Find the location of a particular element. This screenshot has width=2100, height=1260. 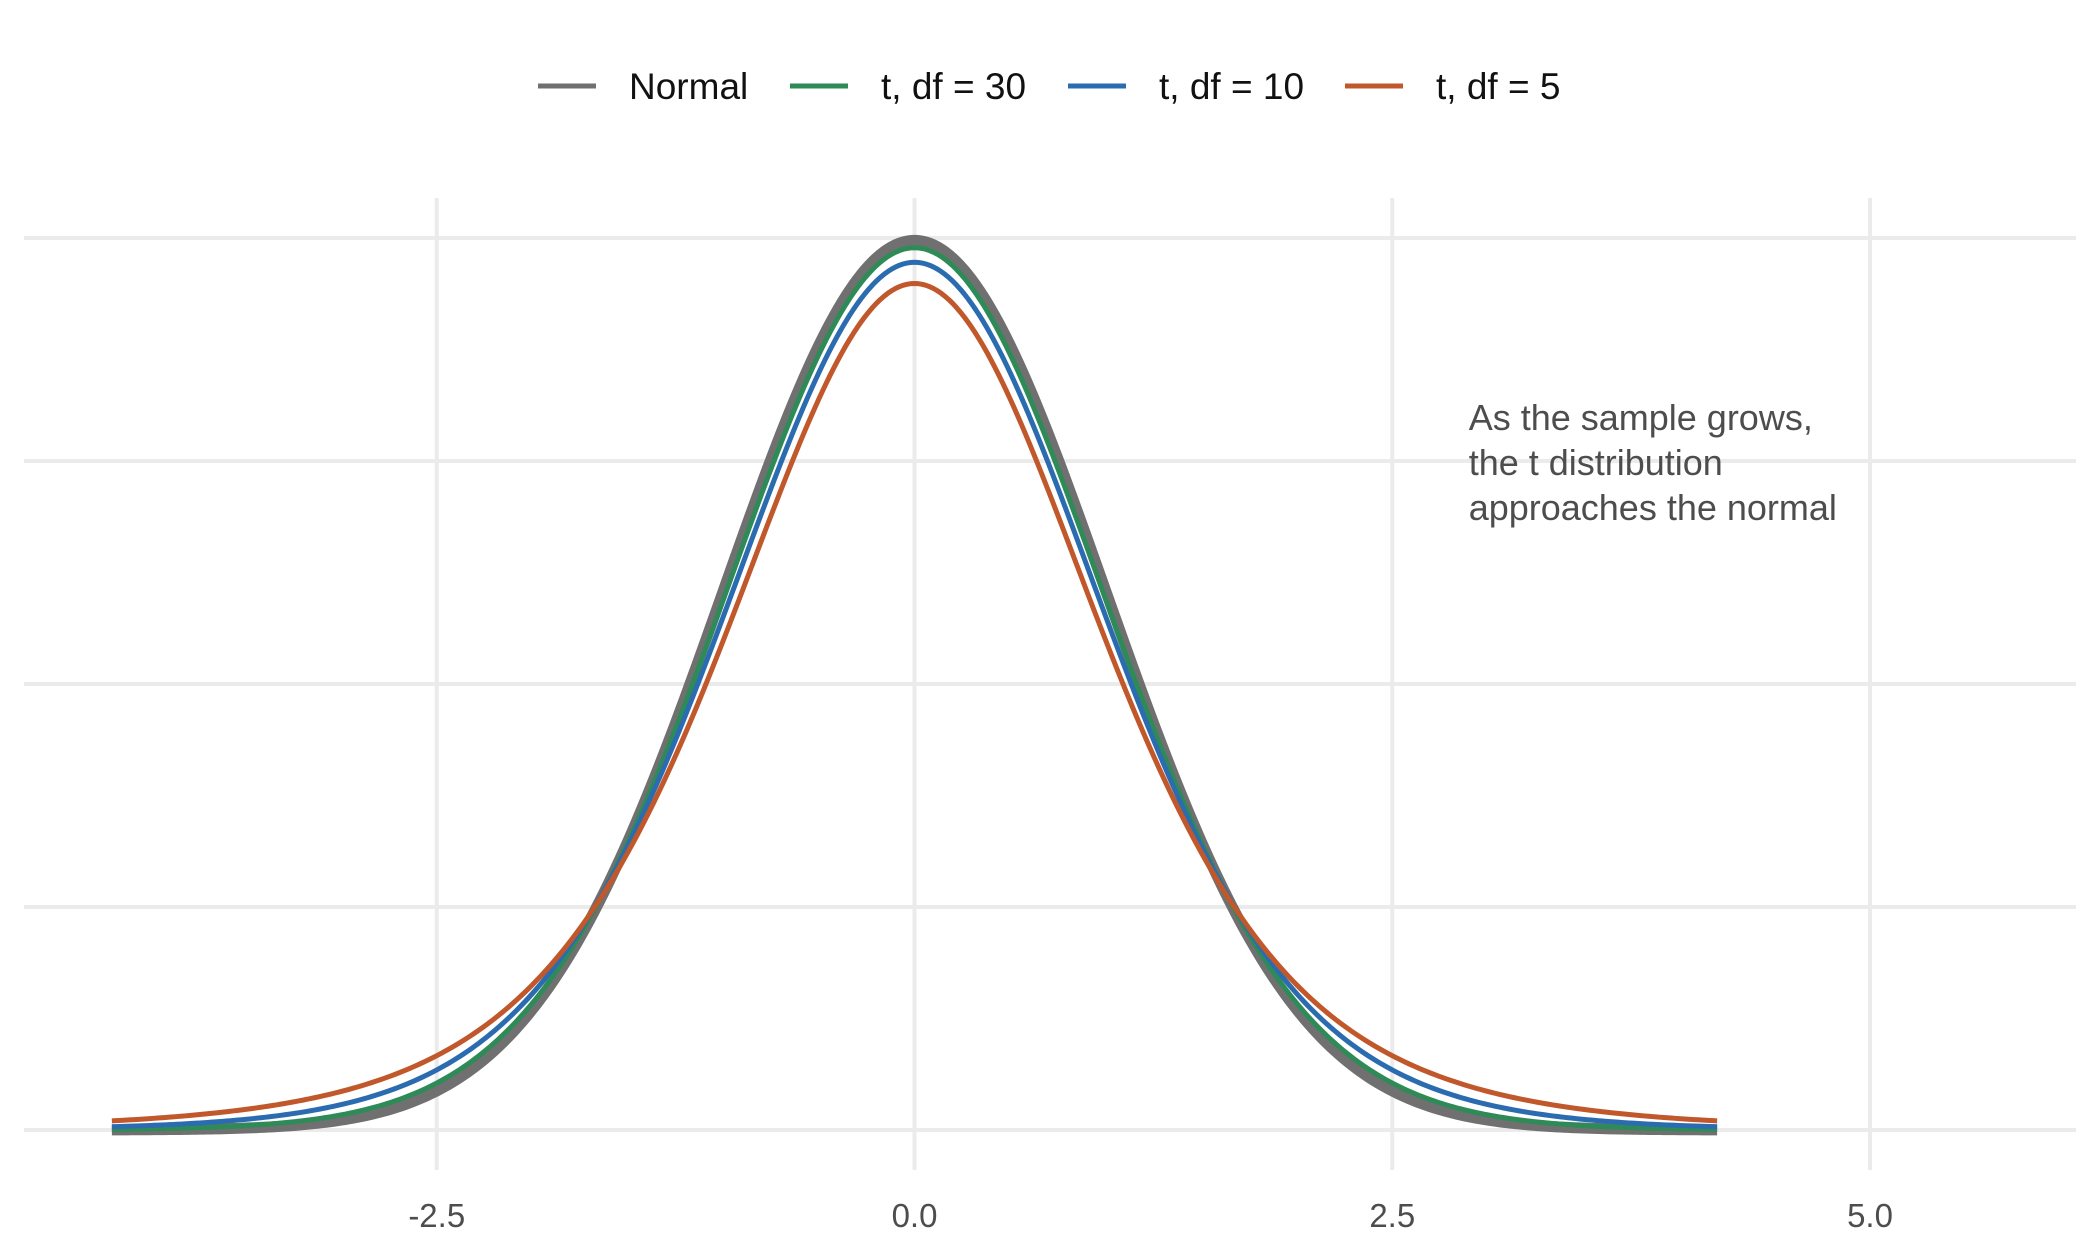

legend-item-3: t, df = 5 is located at coordinates (1452, 86).